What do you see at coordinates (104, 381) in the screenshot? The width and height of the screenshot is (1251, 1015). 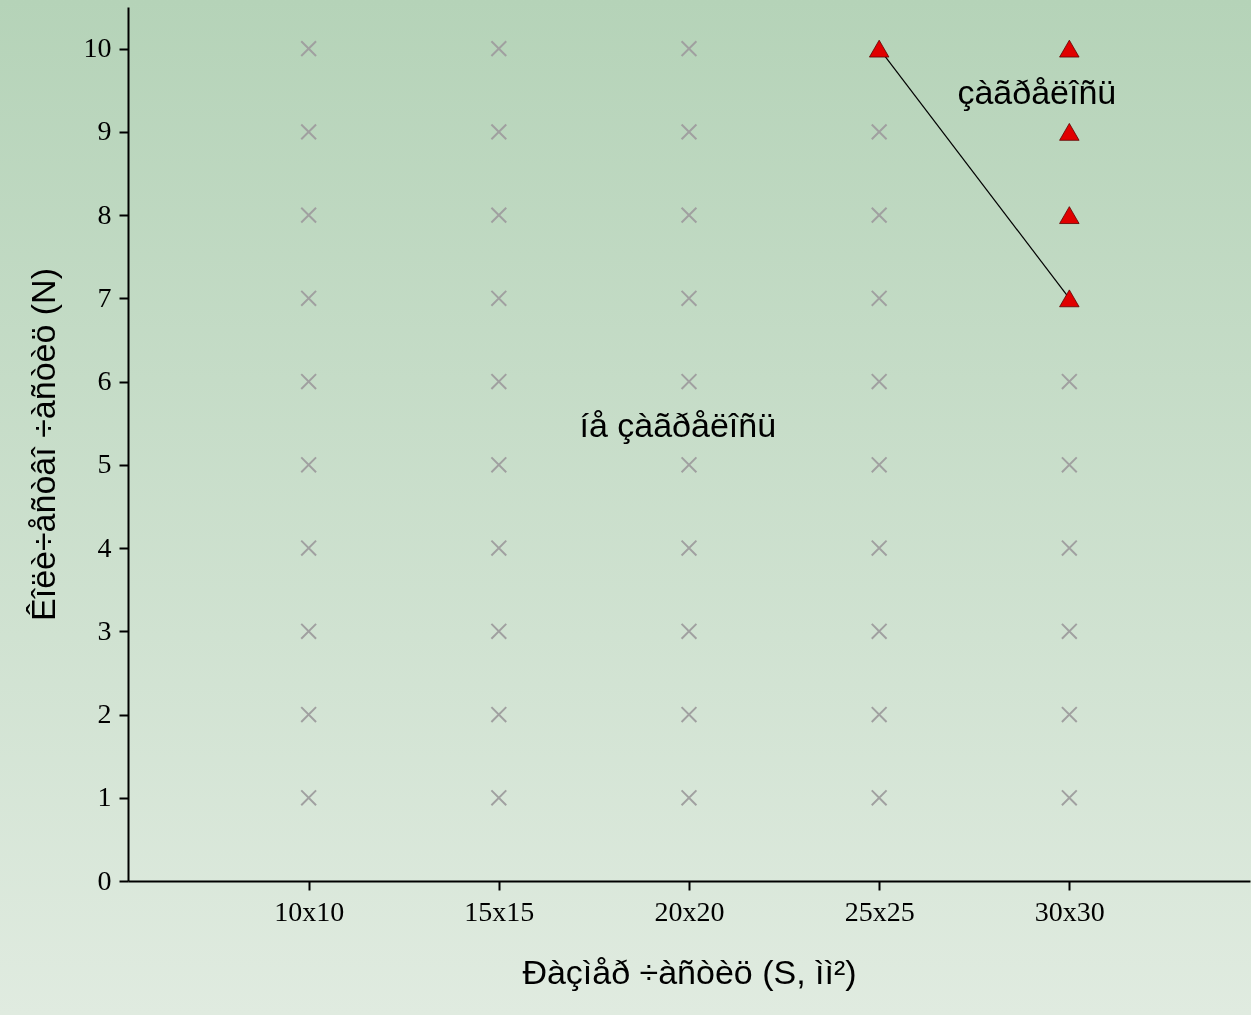 I see `y-tick-label: 6` at bounding box center [104, 381].